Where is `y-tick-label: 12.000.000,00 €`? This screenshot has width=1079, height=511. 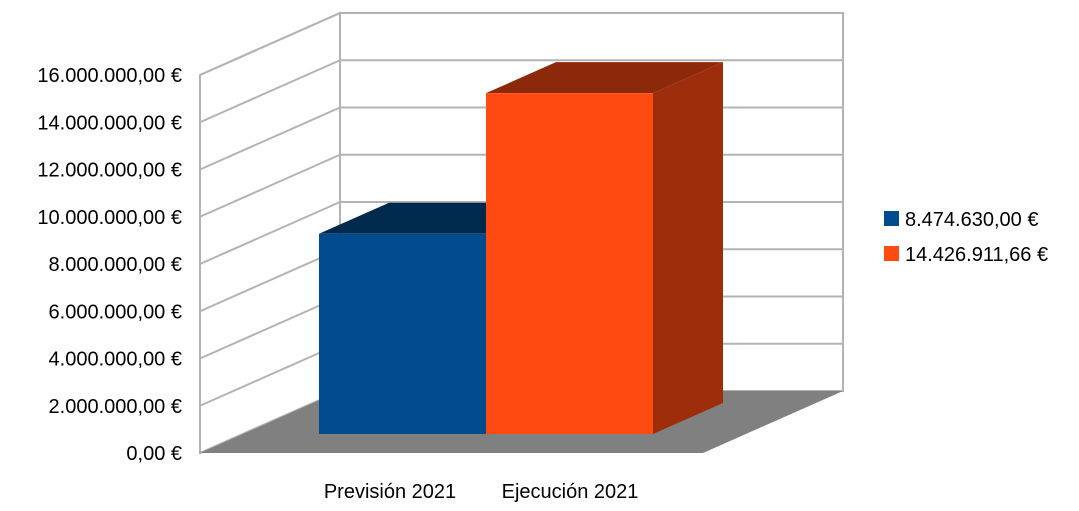
y-tick-label: 12.000.000,00 € is located at coordinates (109, 171).